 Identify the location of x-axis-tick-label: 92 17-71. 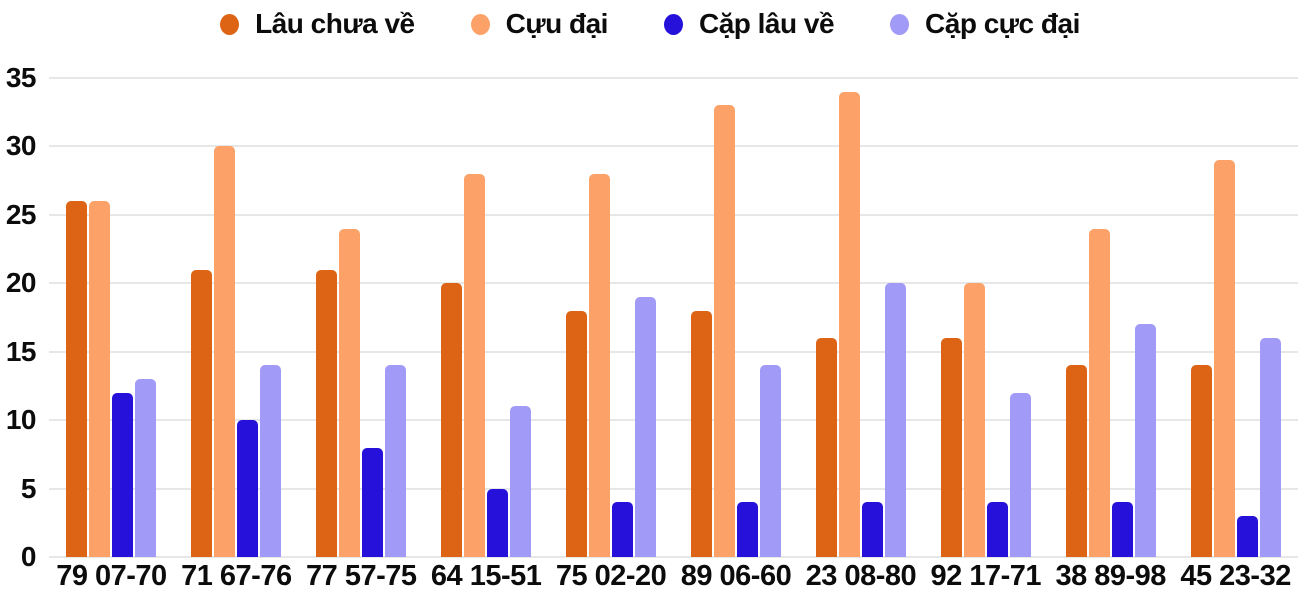
(986, 576).